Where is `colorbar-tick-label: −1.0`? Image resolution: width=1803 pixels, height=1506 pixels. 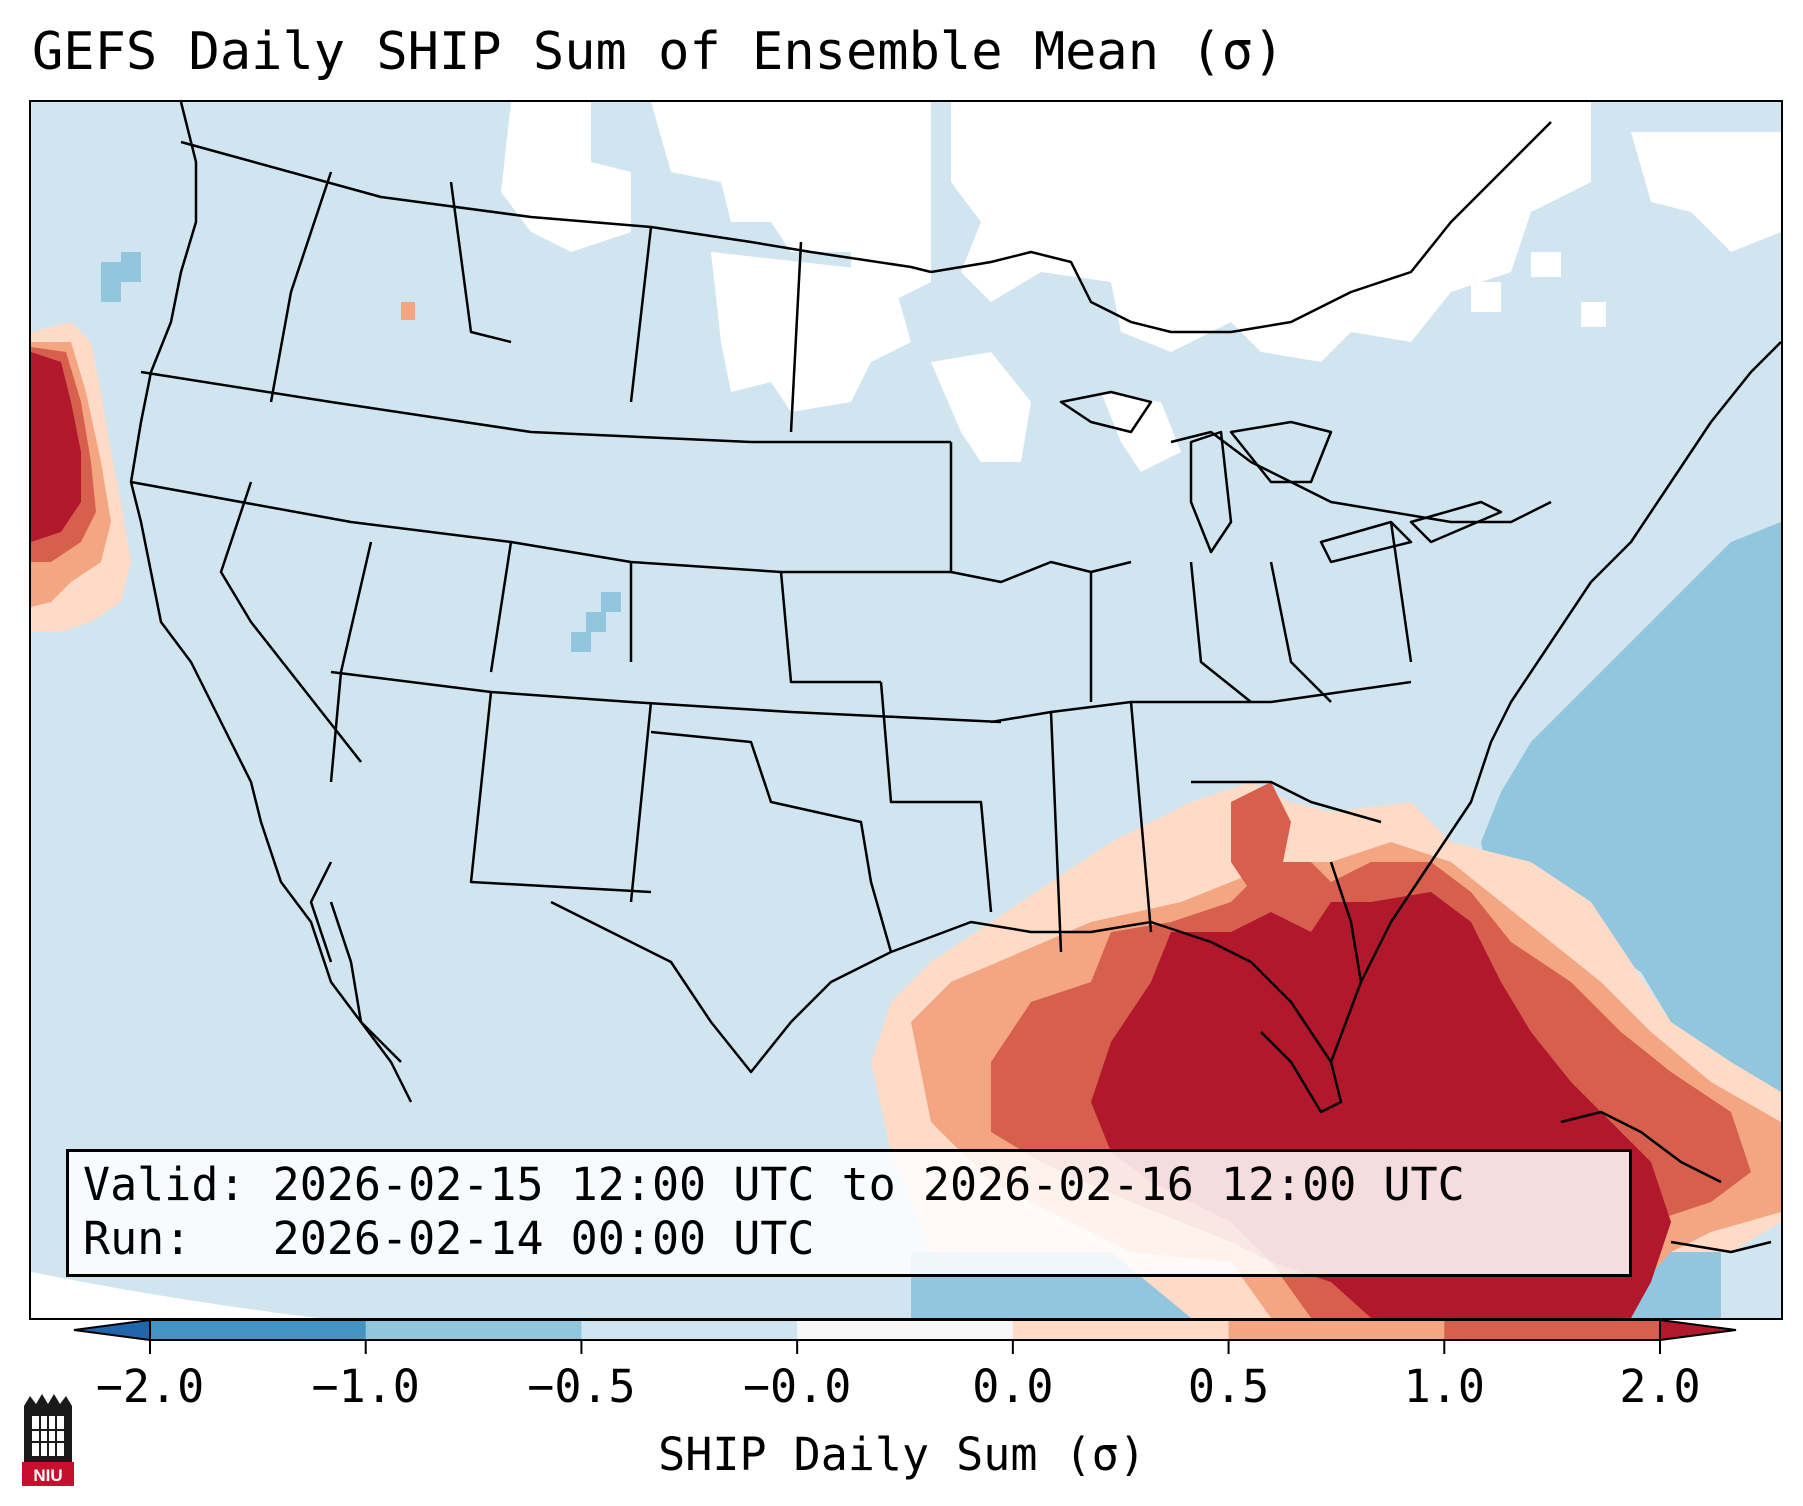 colorbar-tick-label: −1.0 is located at coordinates (365, 1386).